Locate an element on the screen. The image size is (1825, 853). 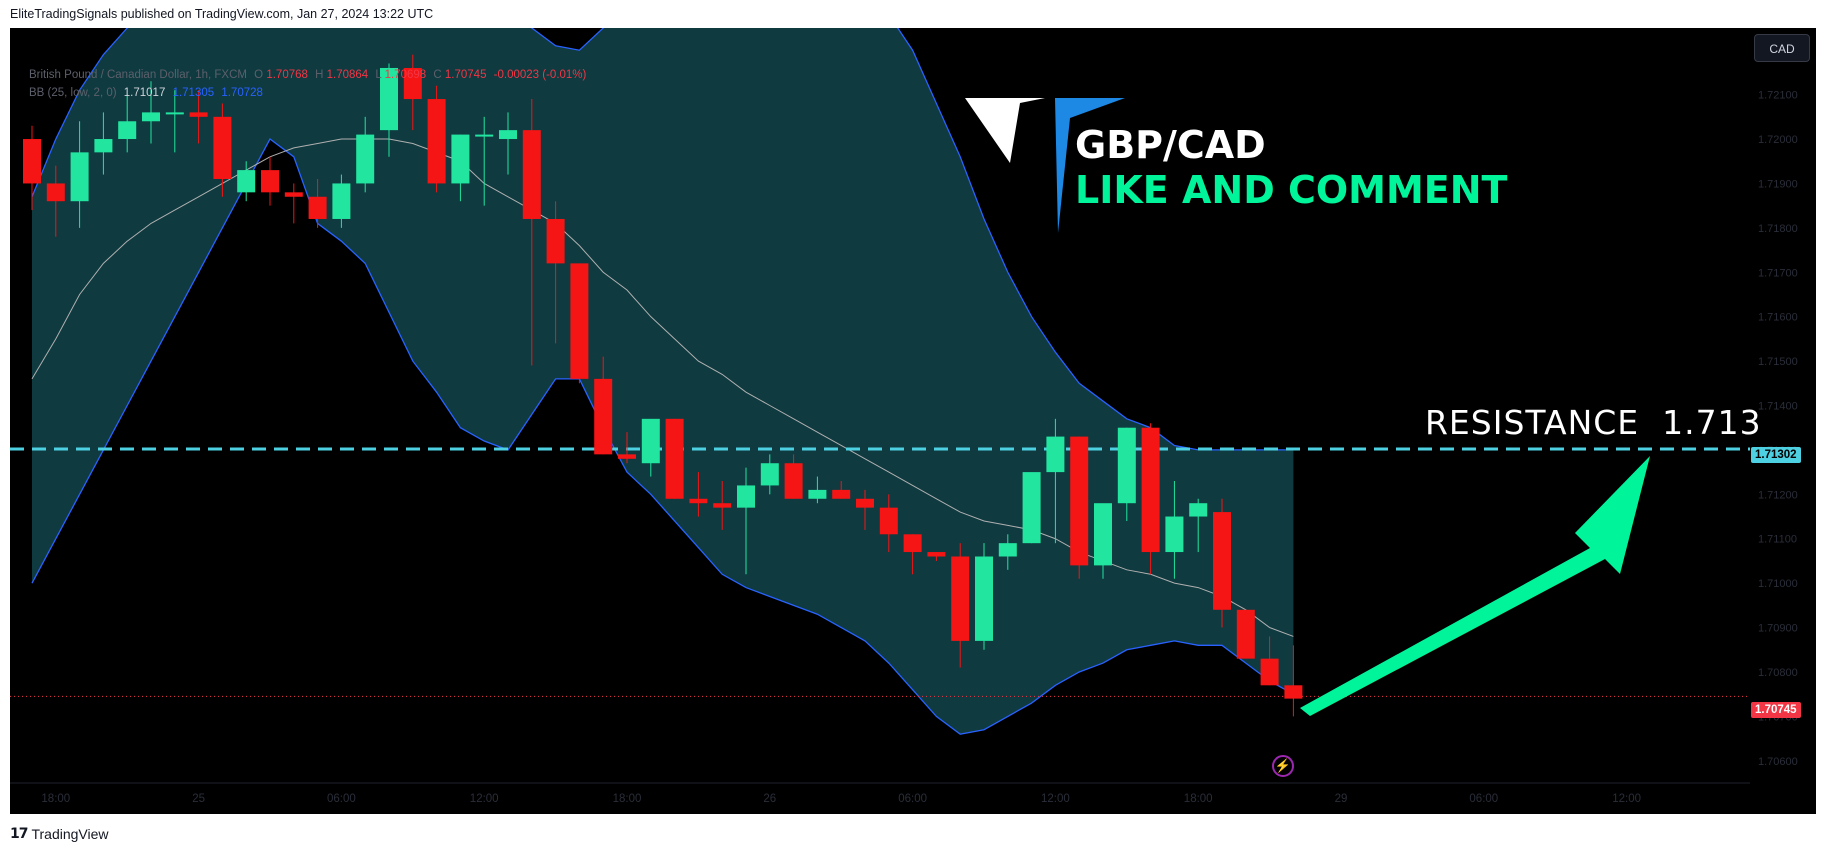
brand-logo-white-icon is located at coordinates (1005, 130).